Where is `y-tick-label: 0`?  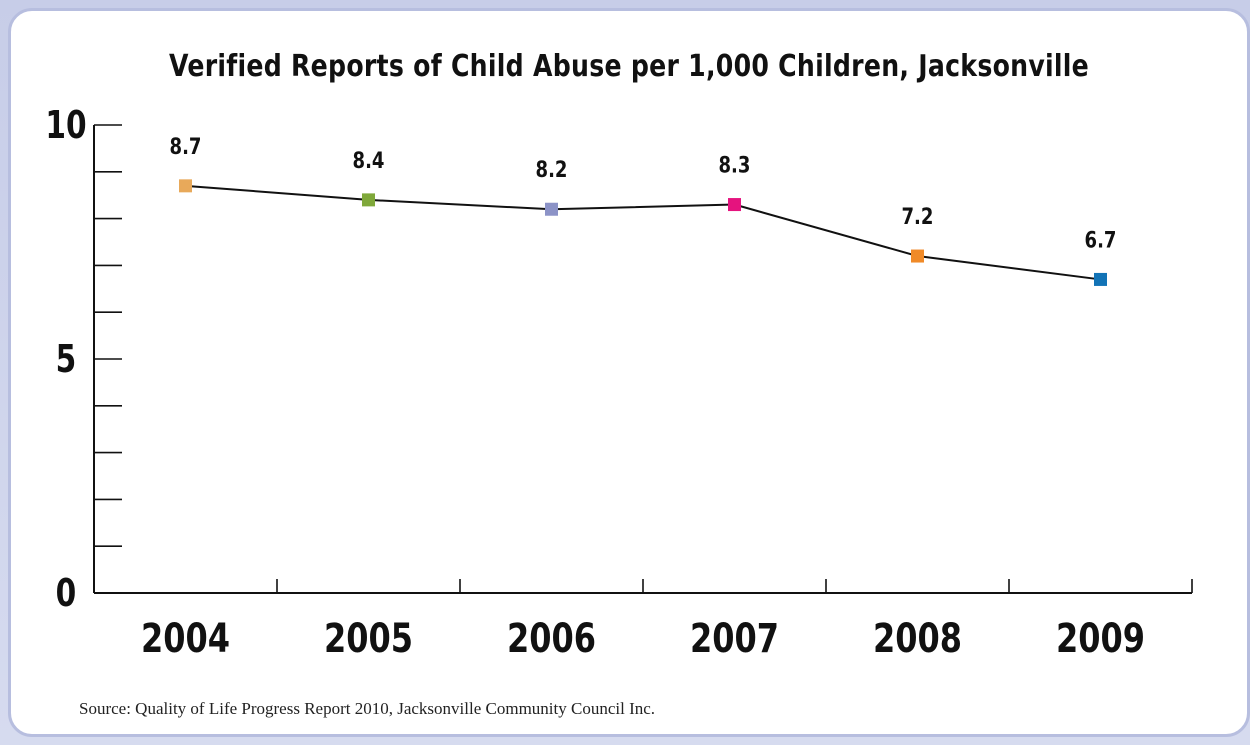
y-tick-label: 0 is located at coordinates (66, 593).